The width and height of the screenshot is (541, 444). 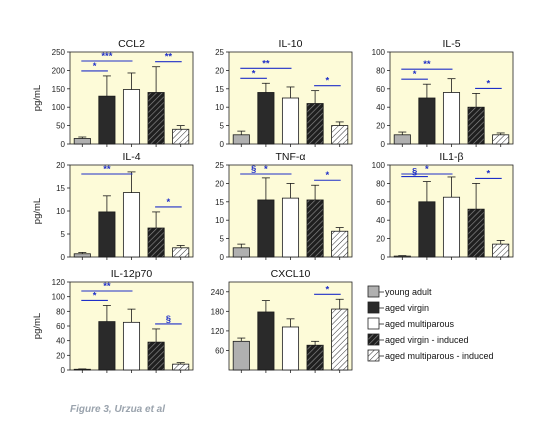 I want to click on y-tick-label: 120, so click(x=59, y=282).